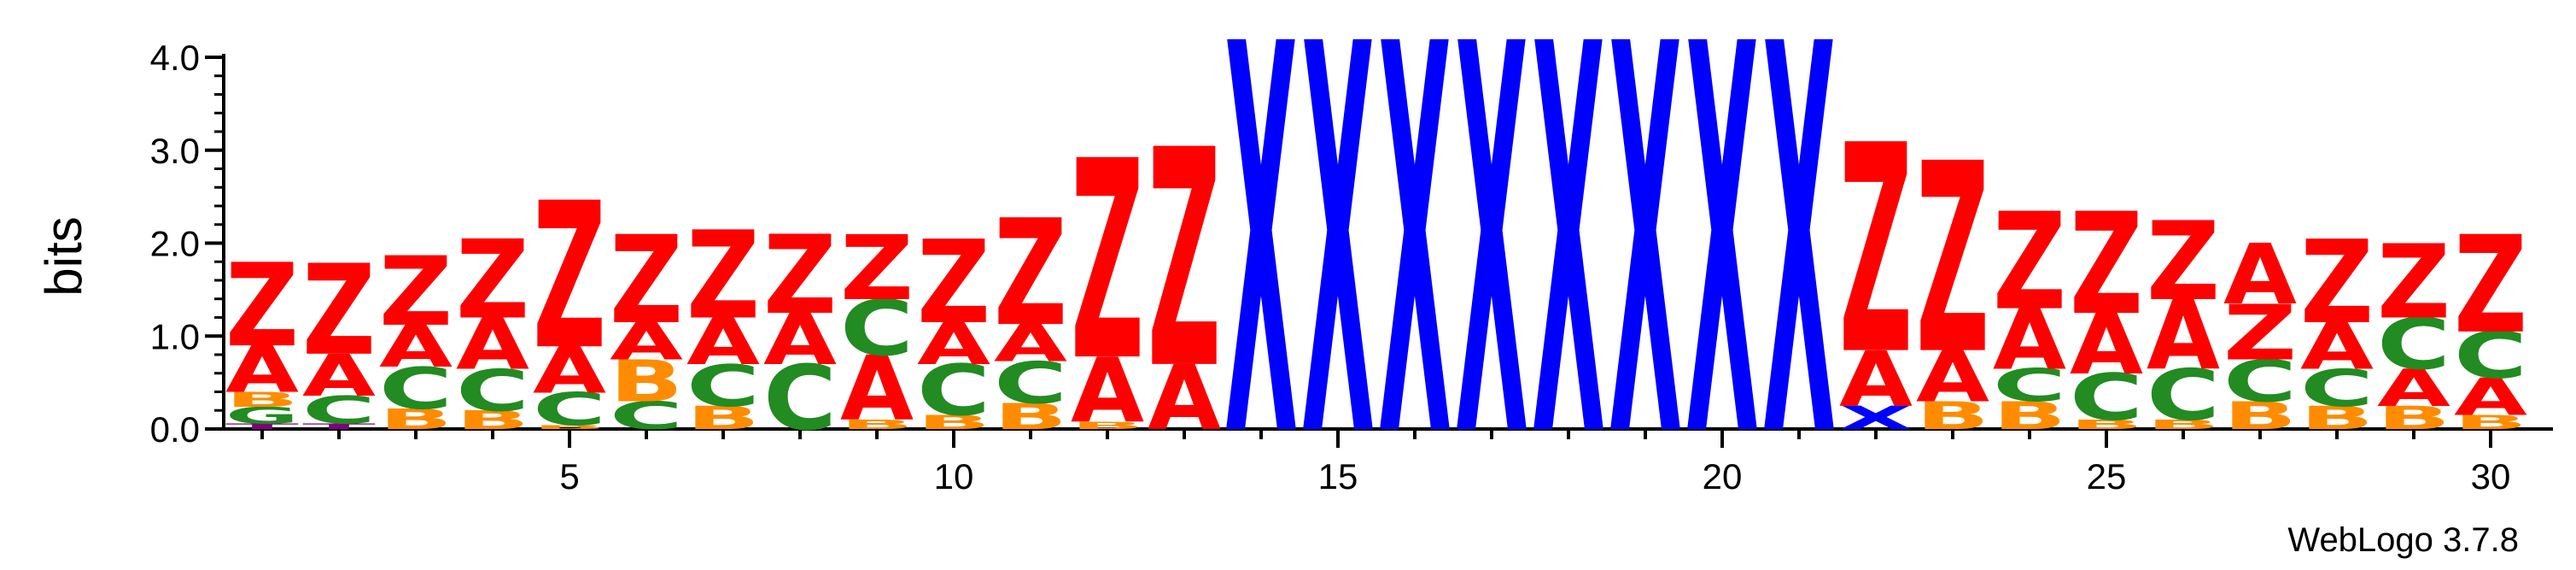  I want to click on y-tick-label: 4.0, so click(175, 58).